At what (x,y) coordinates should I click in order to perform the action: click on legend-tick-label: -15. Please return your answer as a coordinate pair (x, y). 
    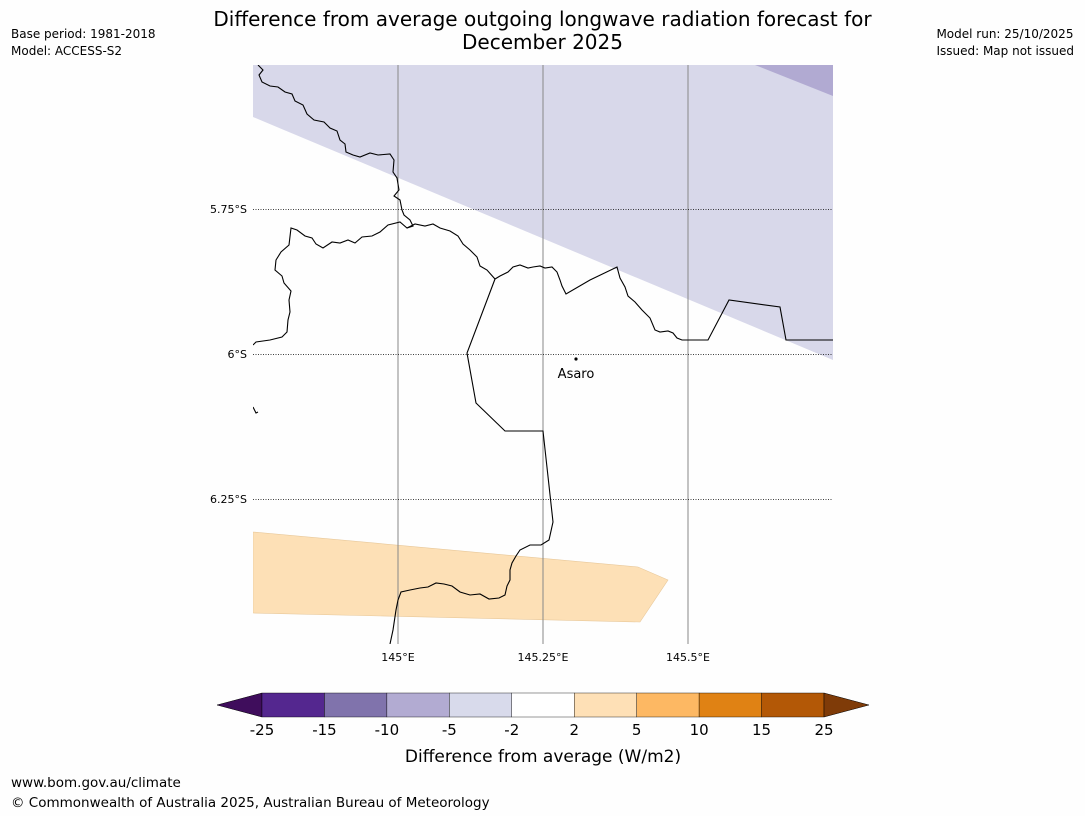
    Looking at the image, I should click on (324, 730).